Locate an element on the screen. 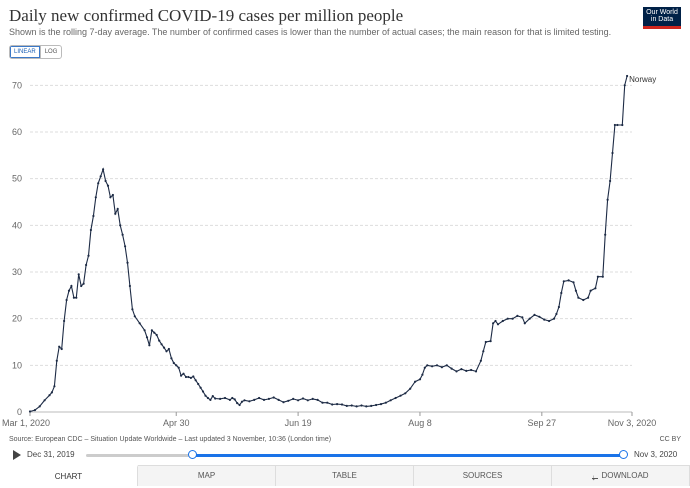 This screenshot has width=690, height=488. timeline-start-label: Dec 31, 2019 is located at coordinates (51, 454).